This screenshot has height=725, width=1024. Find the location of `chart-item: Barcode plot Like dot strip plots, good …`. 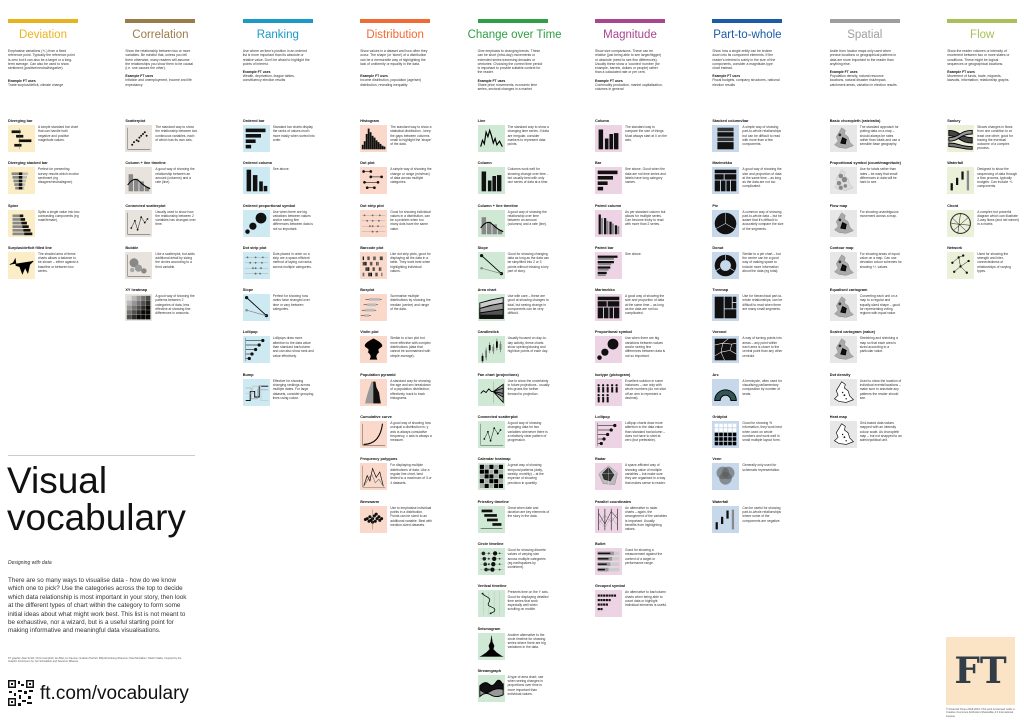

chart-item: Barcode plot Like dot strip plots, good … is located at coordinates (416, 267).